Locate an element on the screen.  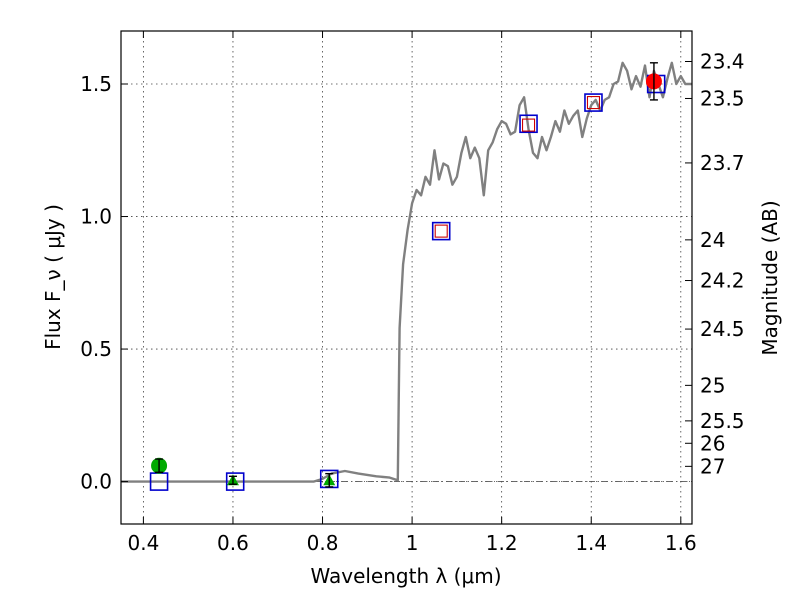
x-tick-label: 1.2 is located at coordinates (502, 543).